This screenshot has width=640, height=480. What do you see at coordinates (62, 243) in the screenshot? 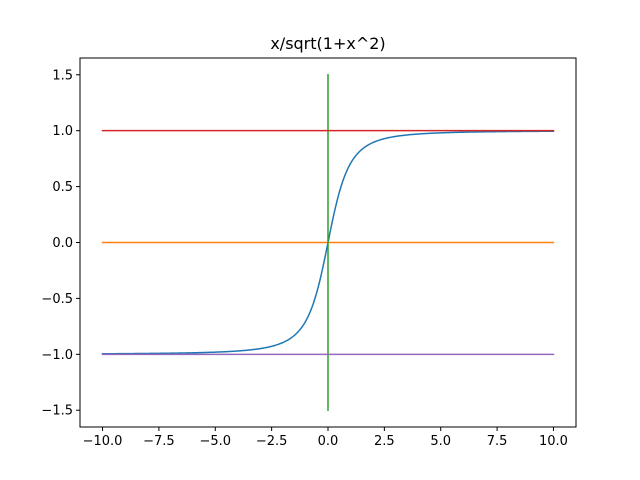
I see `y-tick-label: 0.0` at bounding box center [62, 243].